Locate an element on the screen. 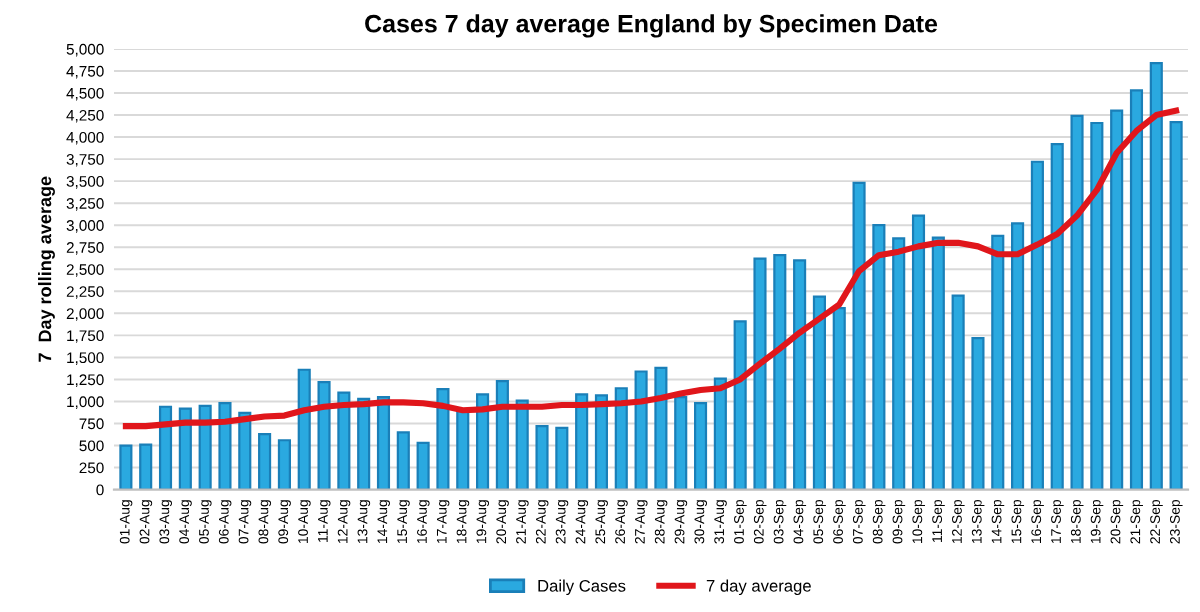  chart-title: Cases 7 day average England by Specimen Date is located at coordinates (651, 26).